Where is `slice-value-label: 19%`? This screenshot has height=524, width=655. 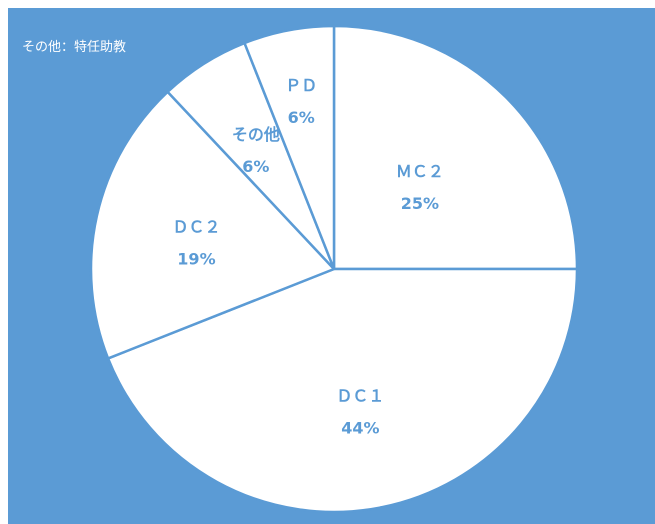
slice-value-label: 19% is located at coordinates (196, 258).